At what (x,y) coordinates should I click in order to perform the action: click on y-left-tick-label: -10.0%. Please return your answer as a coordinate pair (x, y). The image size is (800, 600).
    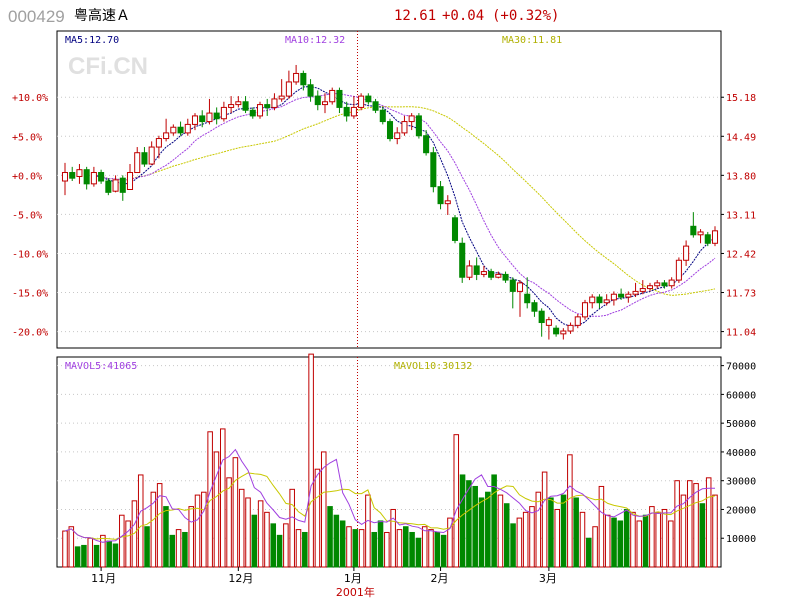
    Looking at the image, I should click on (30, 254).